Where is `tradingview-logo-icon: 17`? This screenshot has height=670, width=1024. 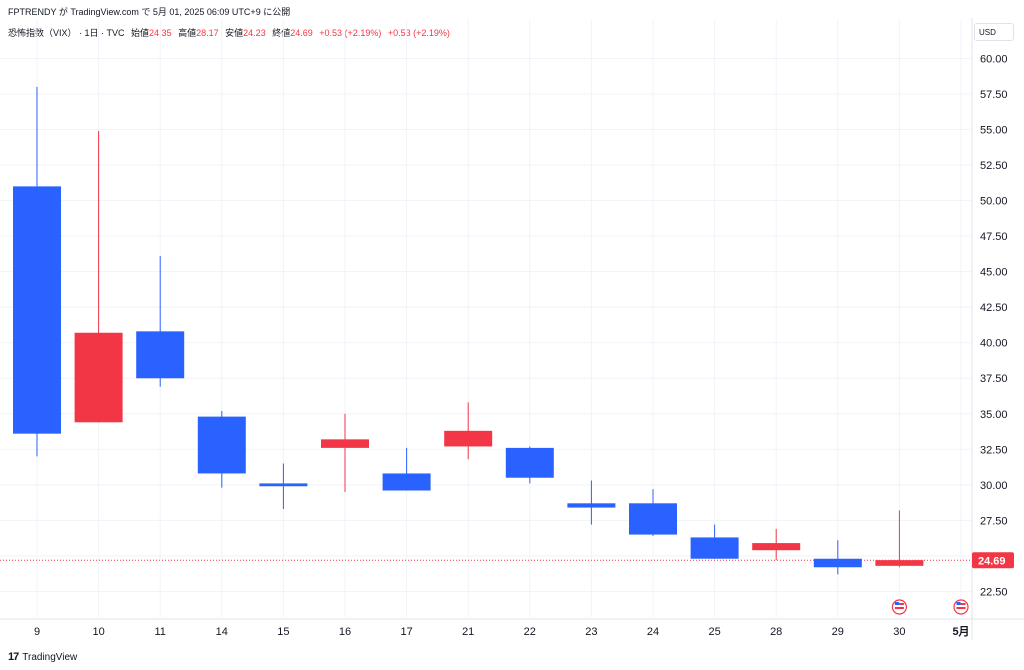
tradingview-logo-icon: 17 is located at coordinates (13, 657).